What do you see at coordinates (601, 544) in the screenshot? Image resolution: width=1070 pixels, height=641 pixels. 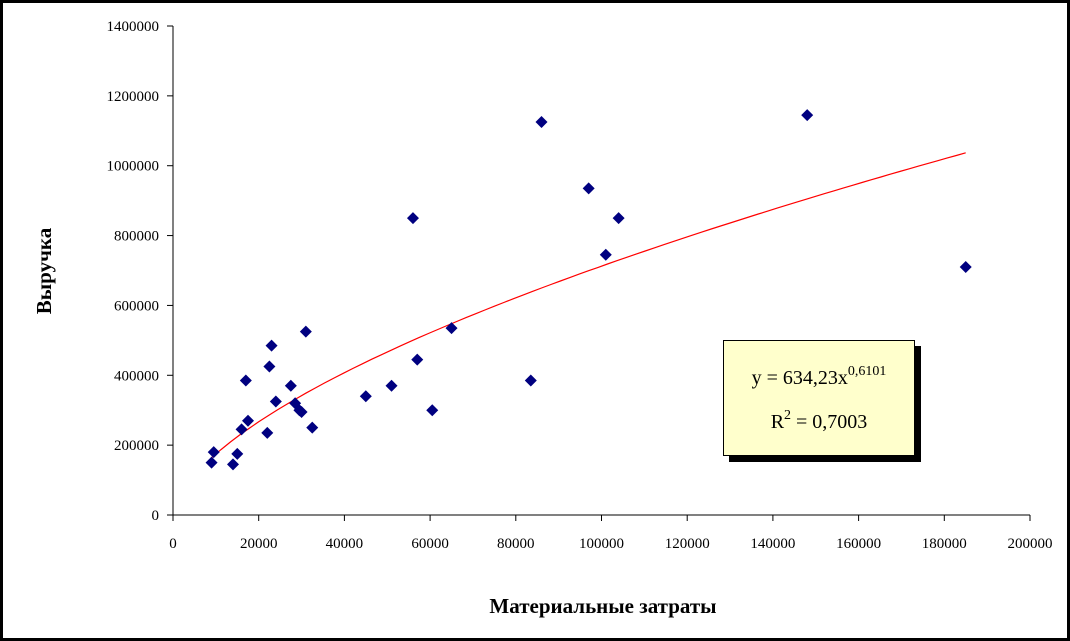 I see `x-tick-label: 100000` at bounding box center [601, 544].